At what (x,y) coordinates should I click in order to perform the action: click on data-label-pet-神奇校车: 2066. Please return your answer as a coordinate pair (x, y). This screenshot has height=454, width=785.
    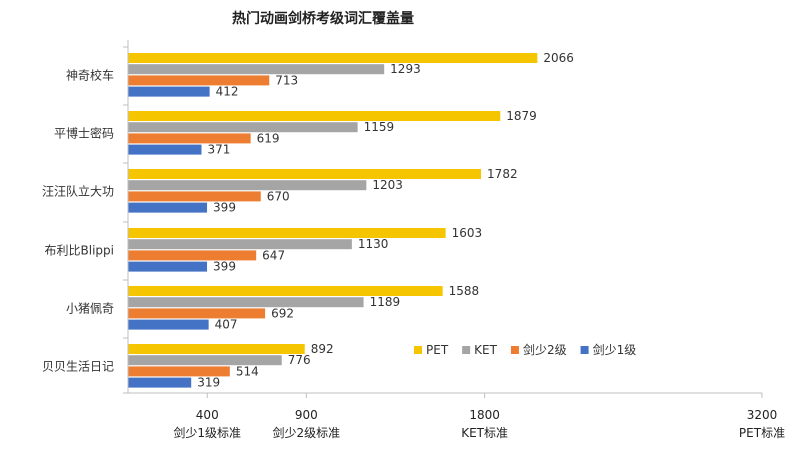
    Looking at the image, I should click on (558, 58).